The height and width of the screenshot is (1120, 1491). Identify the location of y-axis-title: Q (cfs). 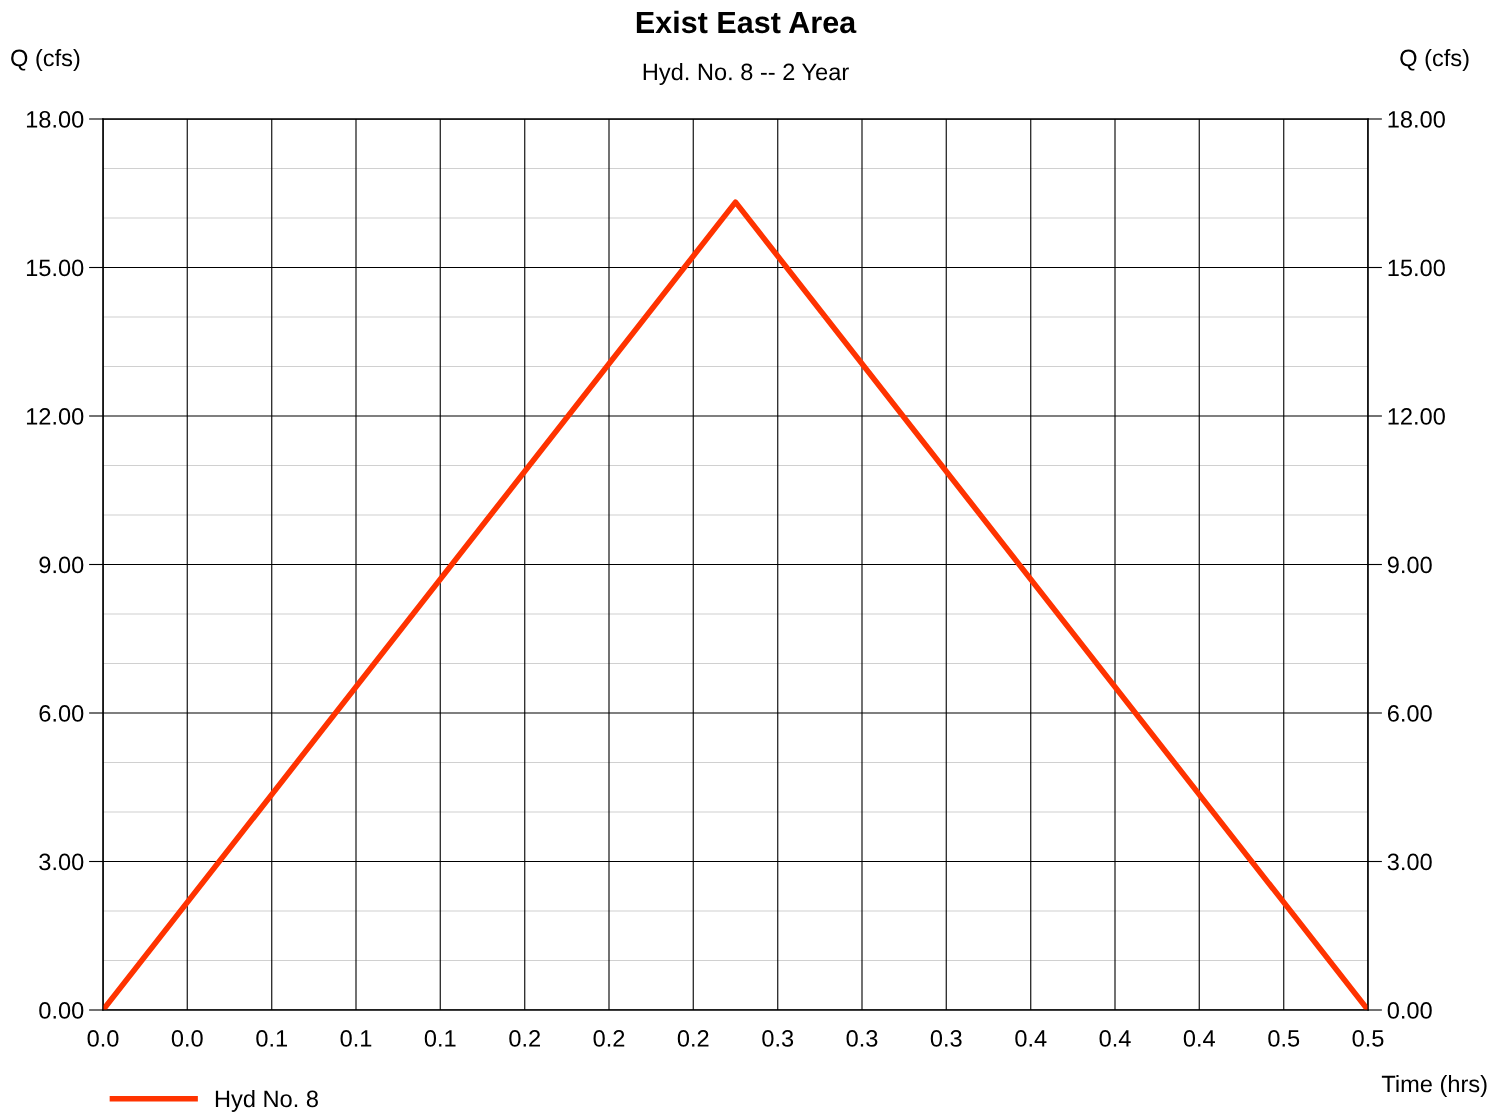
(45, 60).